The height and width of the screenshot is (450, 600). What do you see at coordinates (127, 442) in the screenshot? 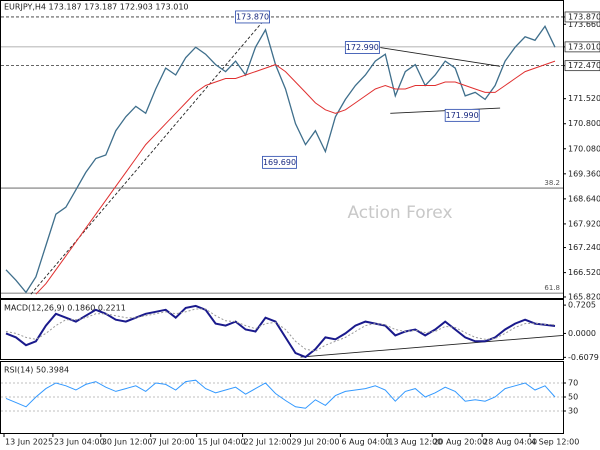
I see `x-tick-label: 30 Jun 12:00` at bounding box center [127, 442].